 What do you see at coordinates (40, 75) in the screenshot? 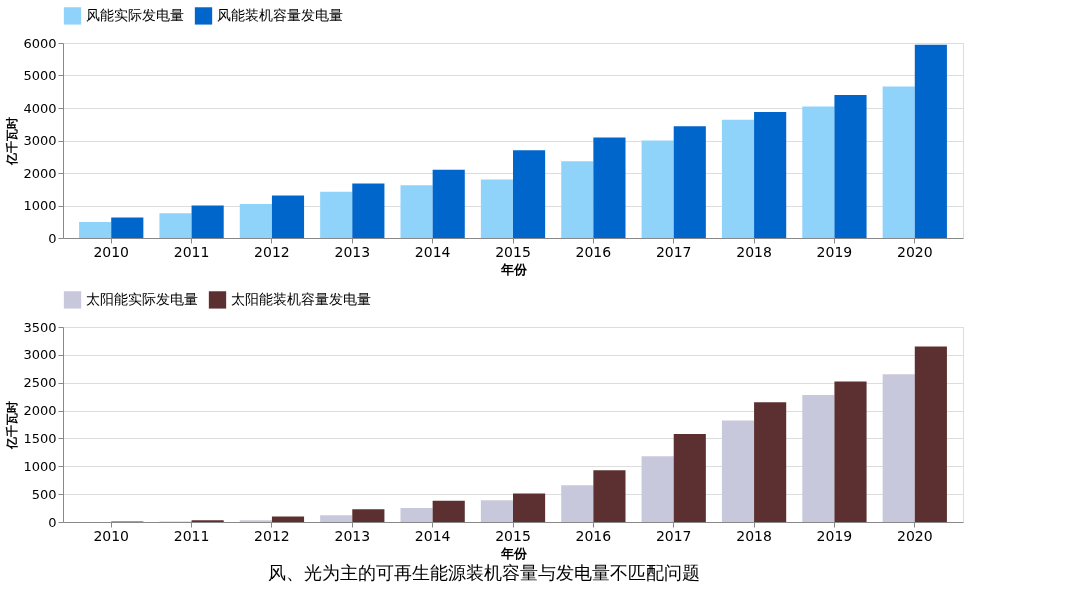
I see `y-tick-label: 5000` at bounding box center [40, 75].